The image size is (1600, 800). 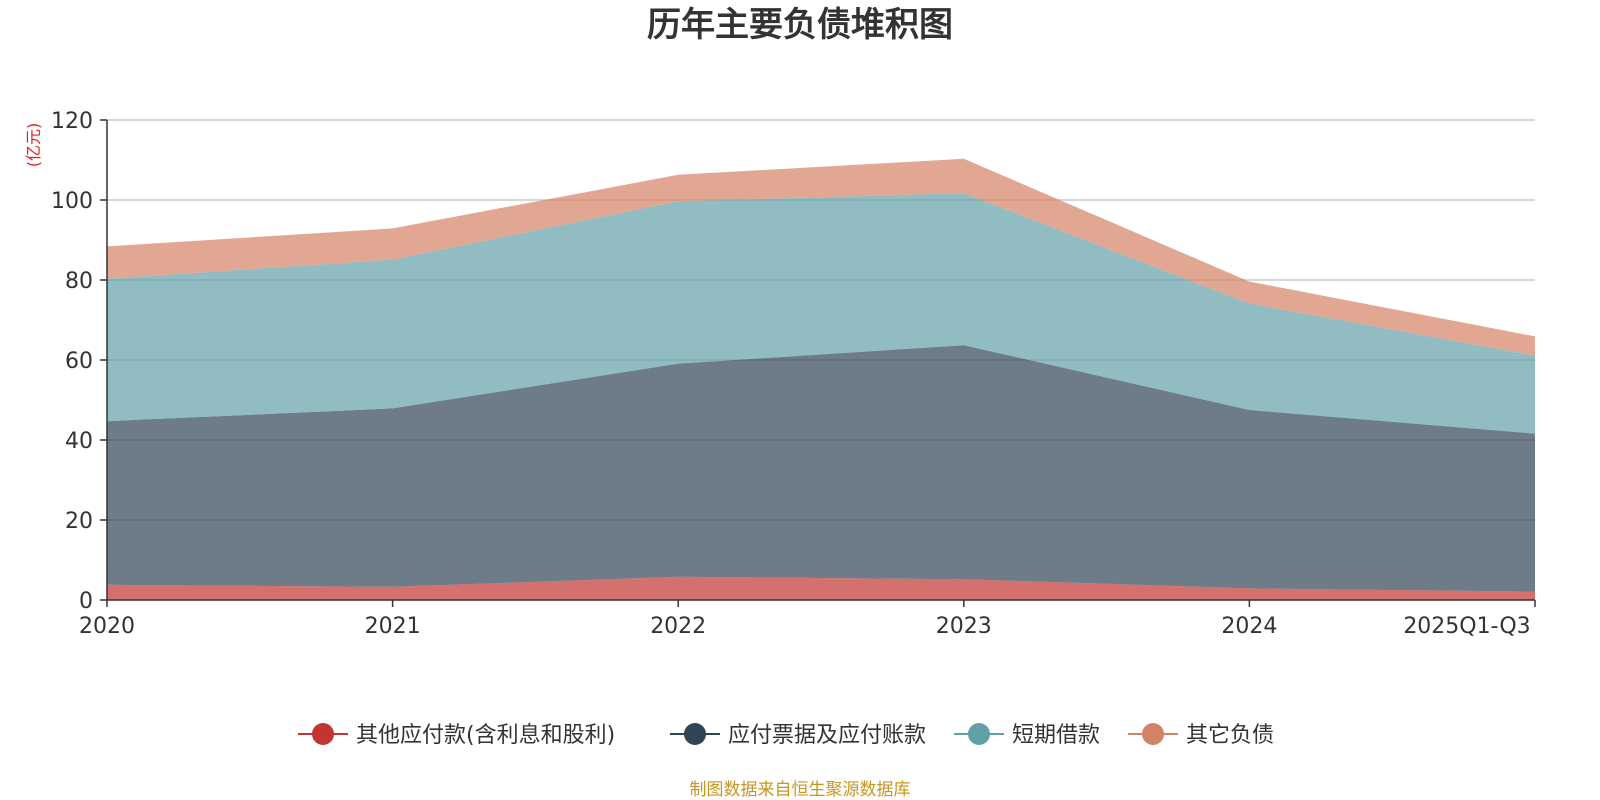 I want to click on legend-item-1: 其他应付款(含利息和股利), so click(x=456, y=735).